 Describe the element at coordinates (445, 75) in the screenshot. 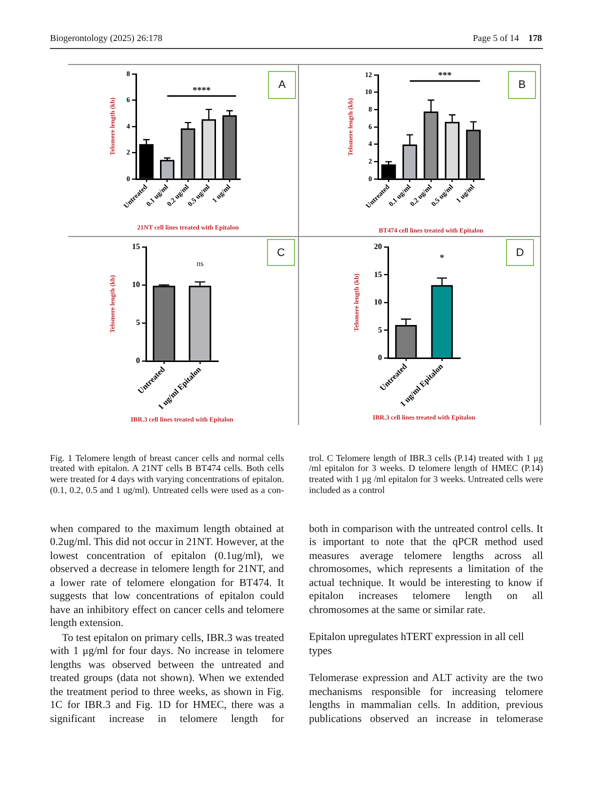

I see `annotation: ***` at that location.